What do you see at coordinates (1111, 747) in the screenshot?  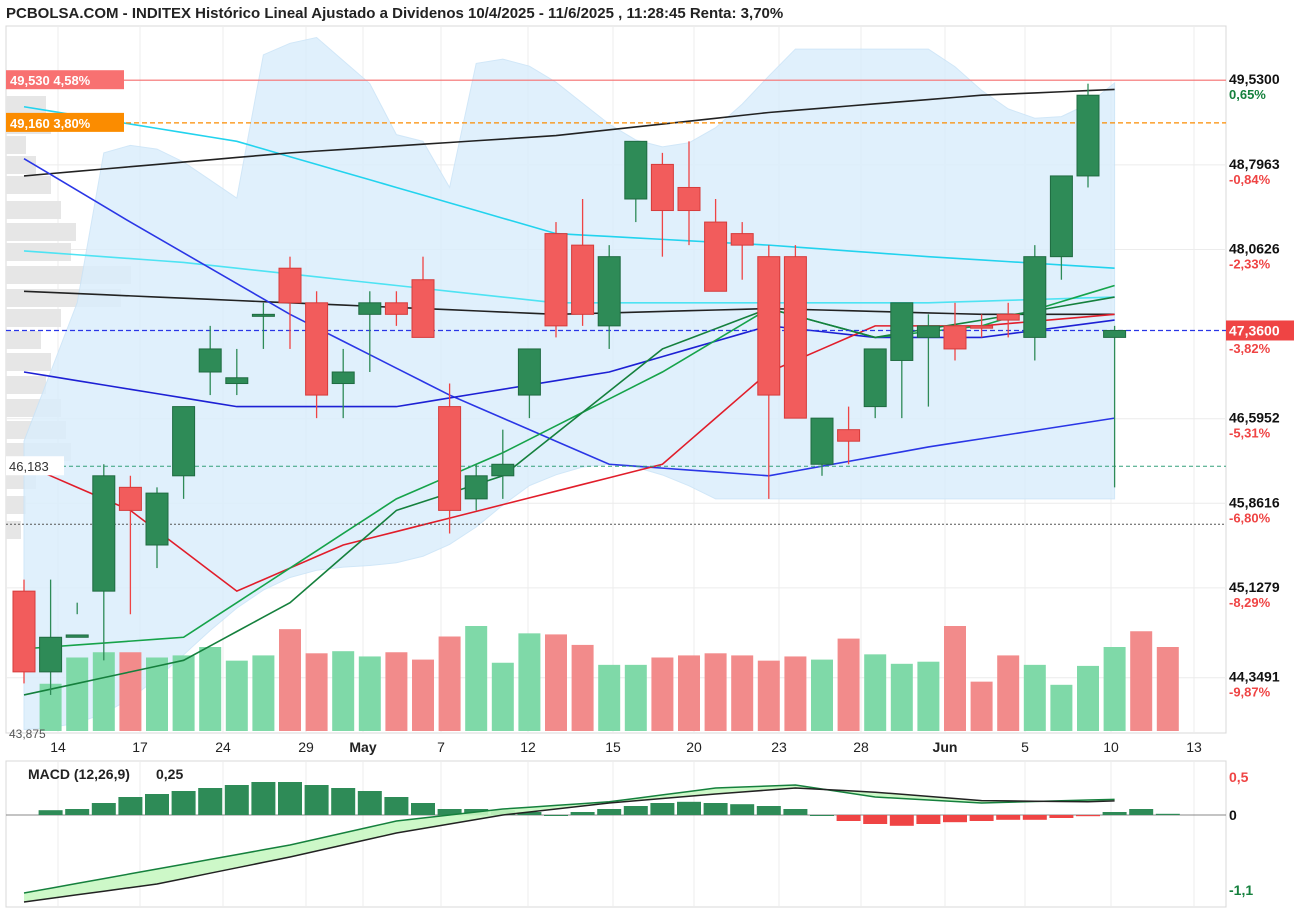 I see `x-axis-label: 10` at bounding box center [1111, 747].